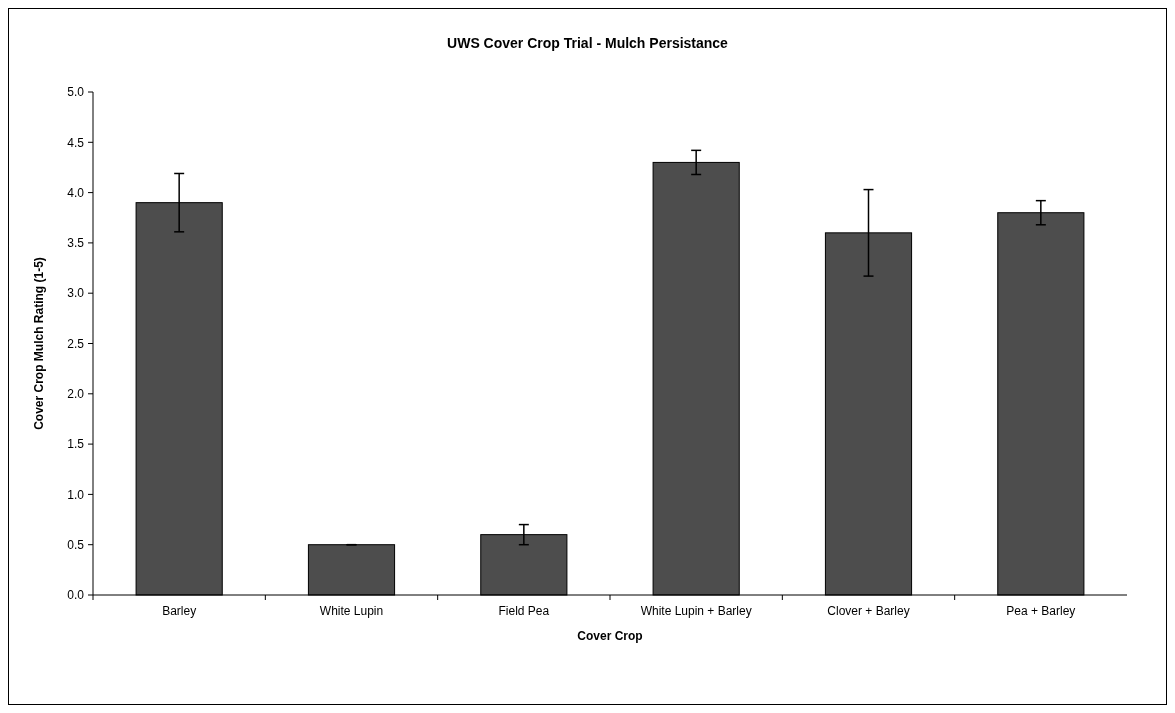 The width and height of the screenshot is (1175, 713). I want to click on y-tick-label: 3.0, so click(76, 293).